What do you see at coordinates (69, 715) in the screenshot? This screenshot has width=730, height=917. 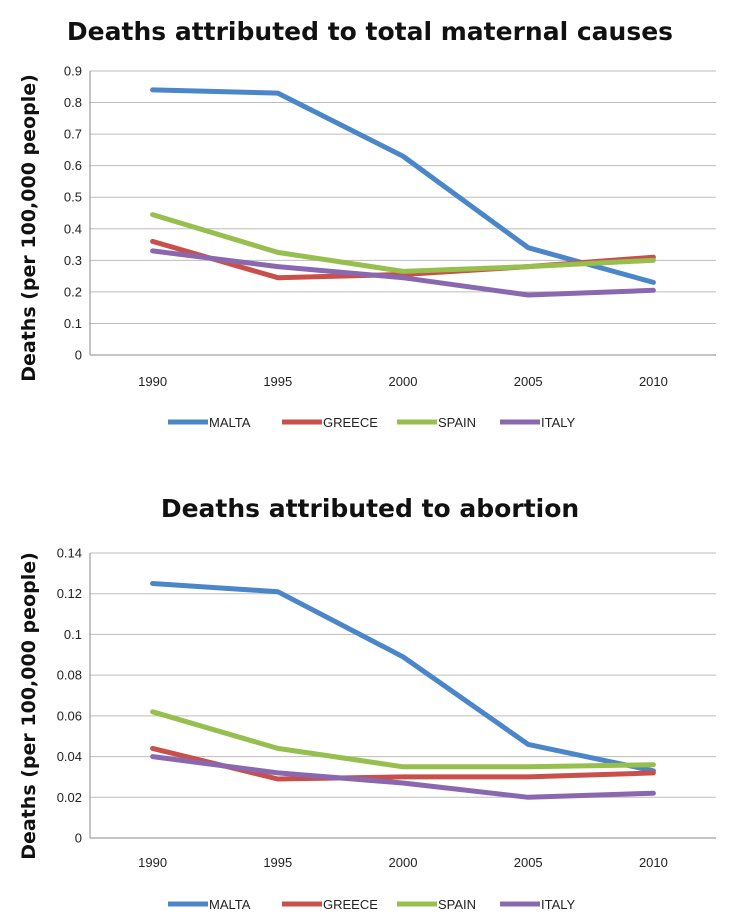 I see `y-tick-label: 0.06` at bounding box center [69, 715].